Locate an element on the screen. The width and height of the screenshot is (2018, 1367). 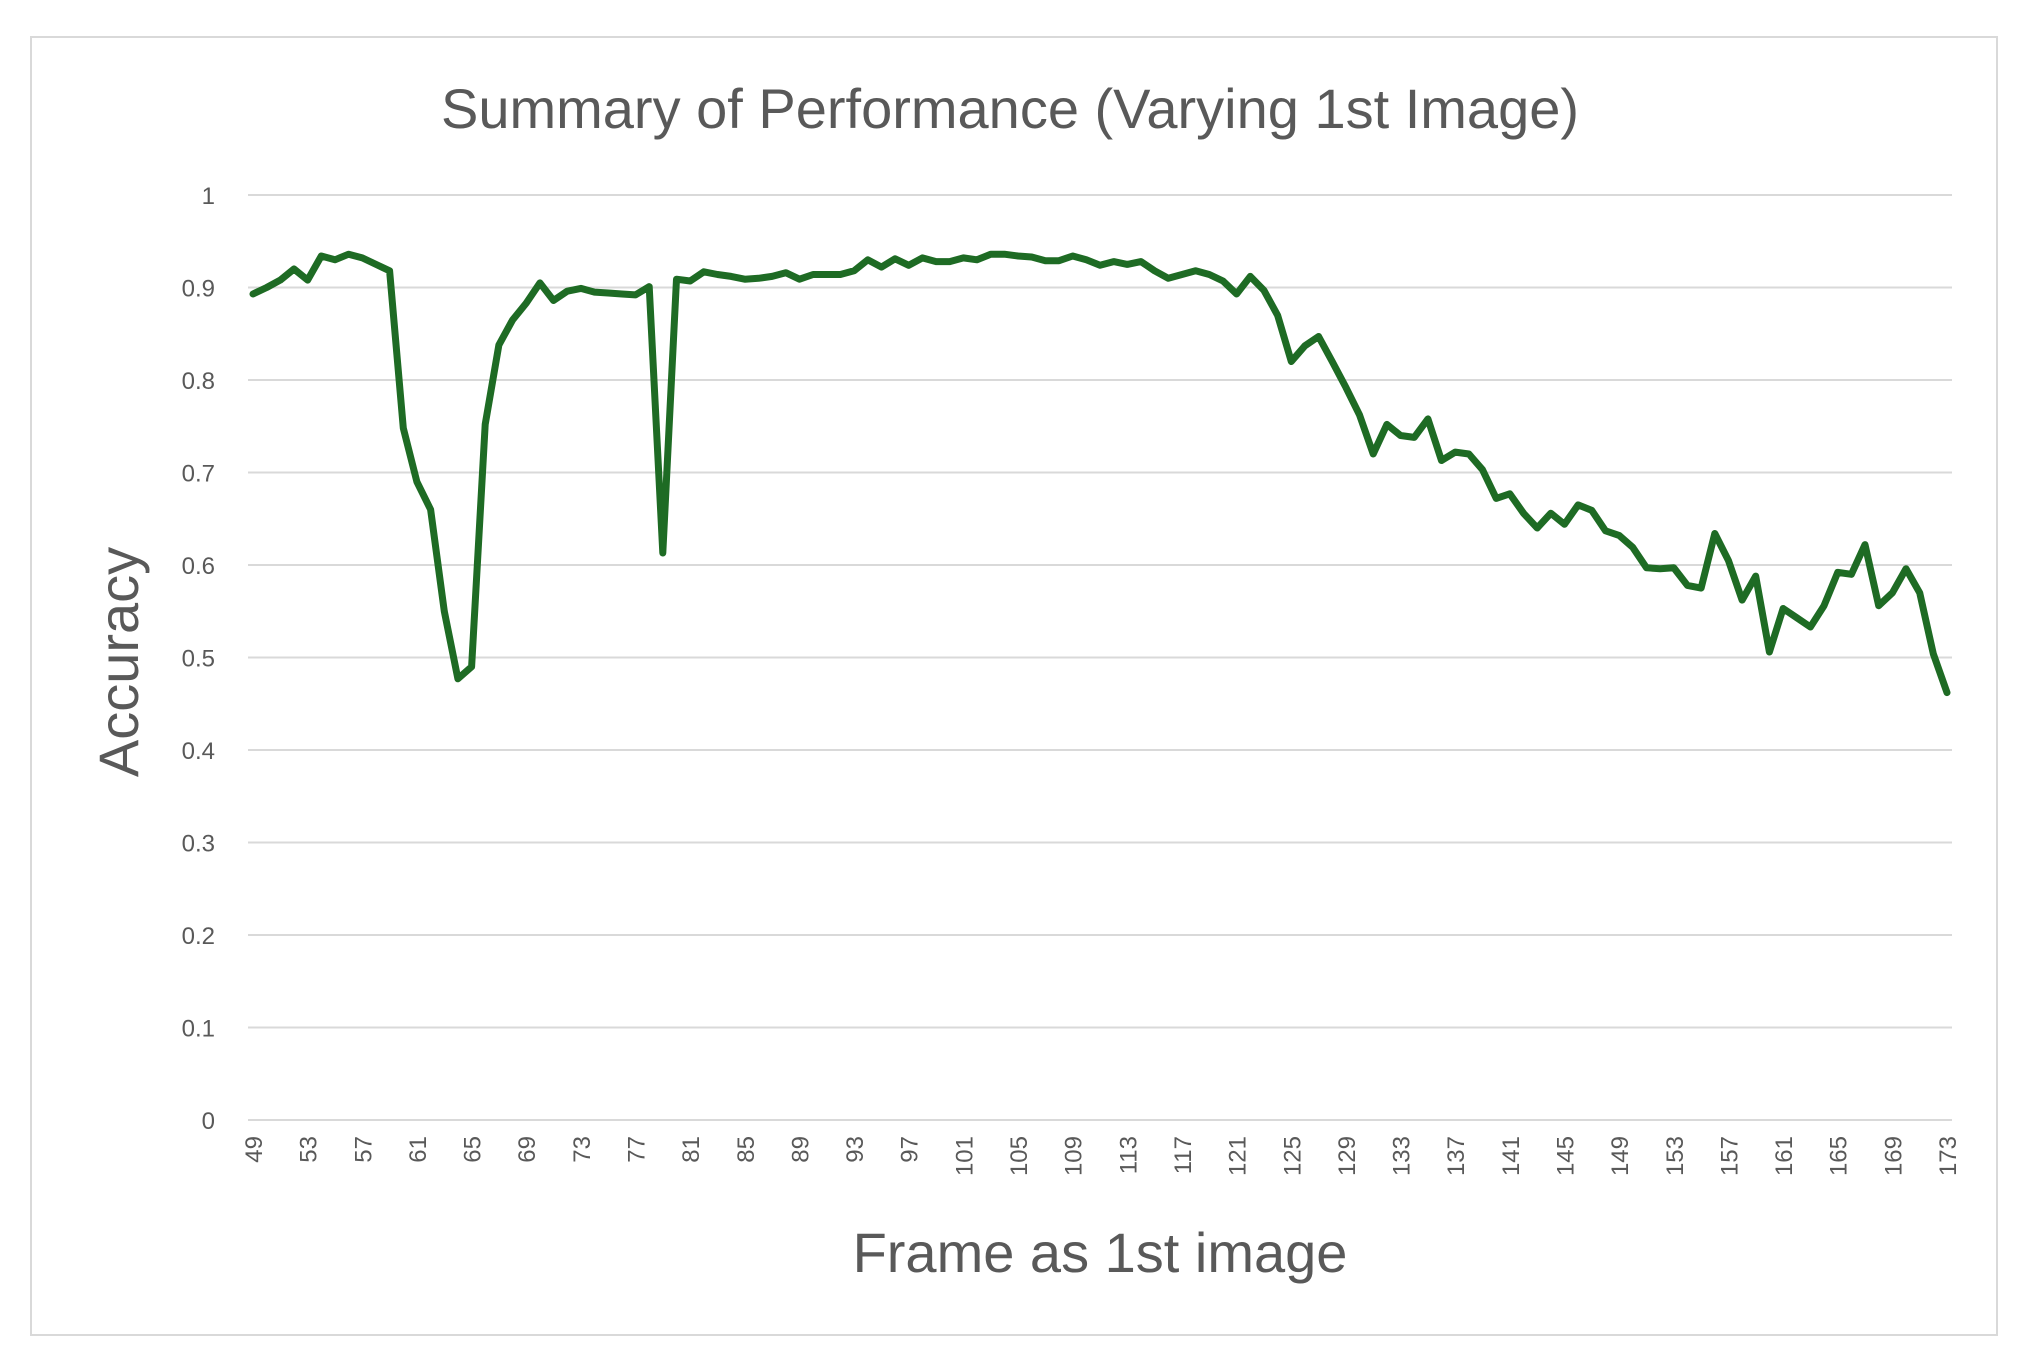
y-tick-label: 0.5 is located at coordinates (198, 659).